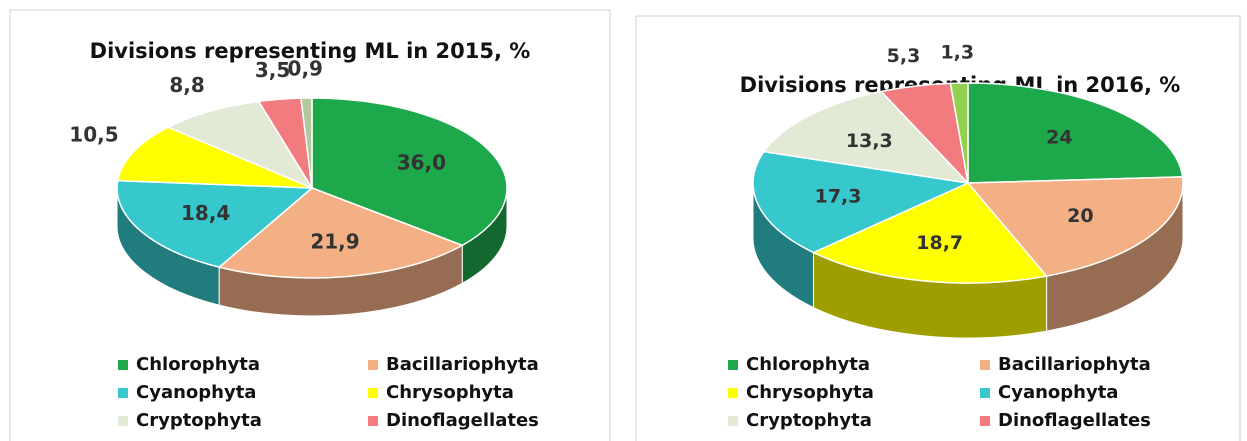 This screenshot has height=441, width=1247. What do you see at coordinates (272, 70) in the screenshot?
I see `data-label: 3,5` at bounding box center [272, 70].